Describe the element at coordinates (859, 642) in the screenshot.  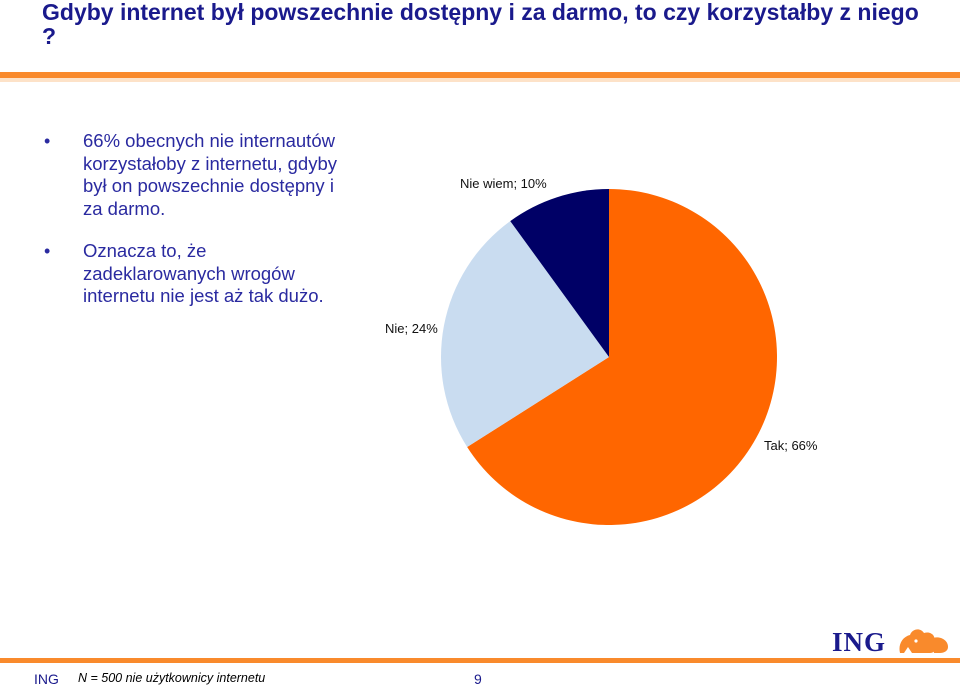
I see `ing-logo-text: ING` at that location.